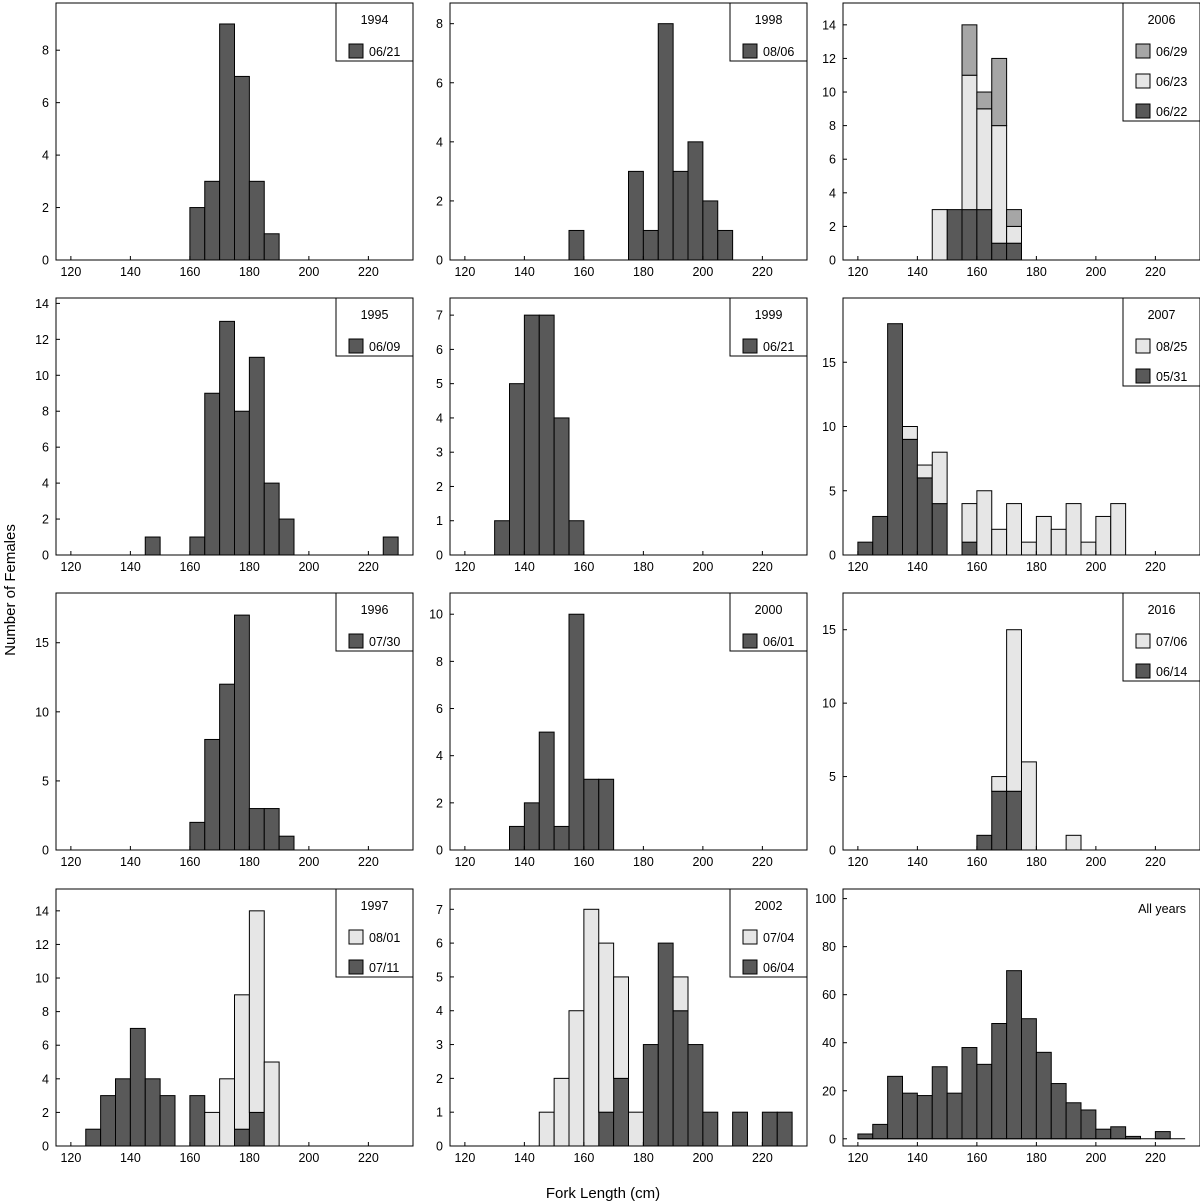  I want to click on y-tick-label: 60, so click(829, 995).